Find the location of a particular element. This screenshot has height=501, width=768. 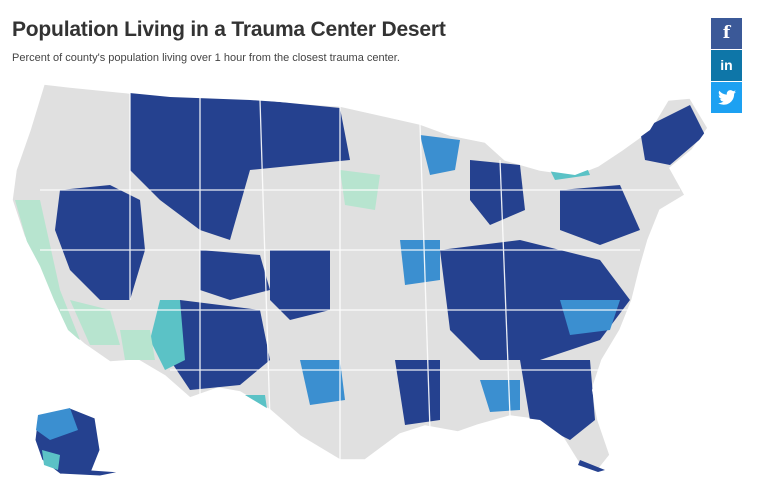

share-bar: f in is located at coordinates (726, 66).